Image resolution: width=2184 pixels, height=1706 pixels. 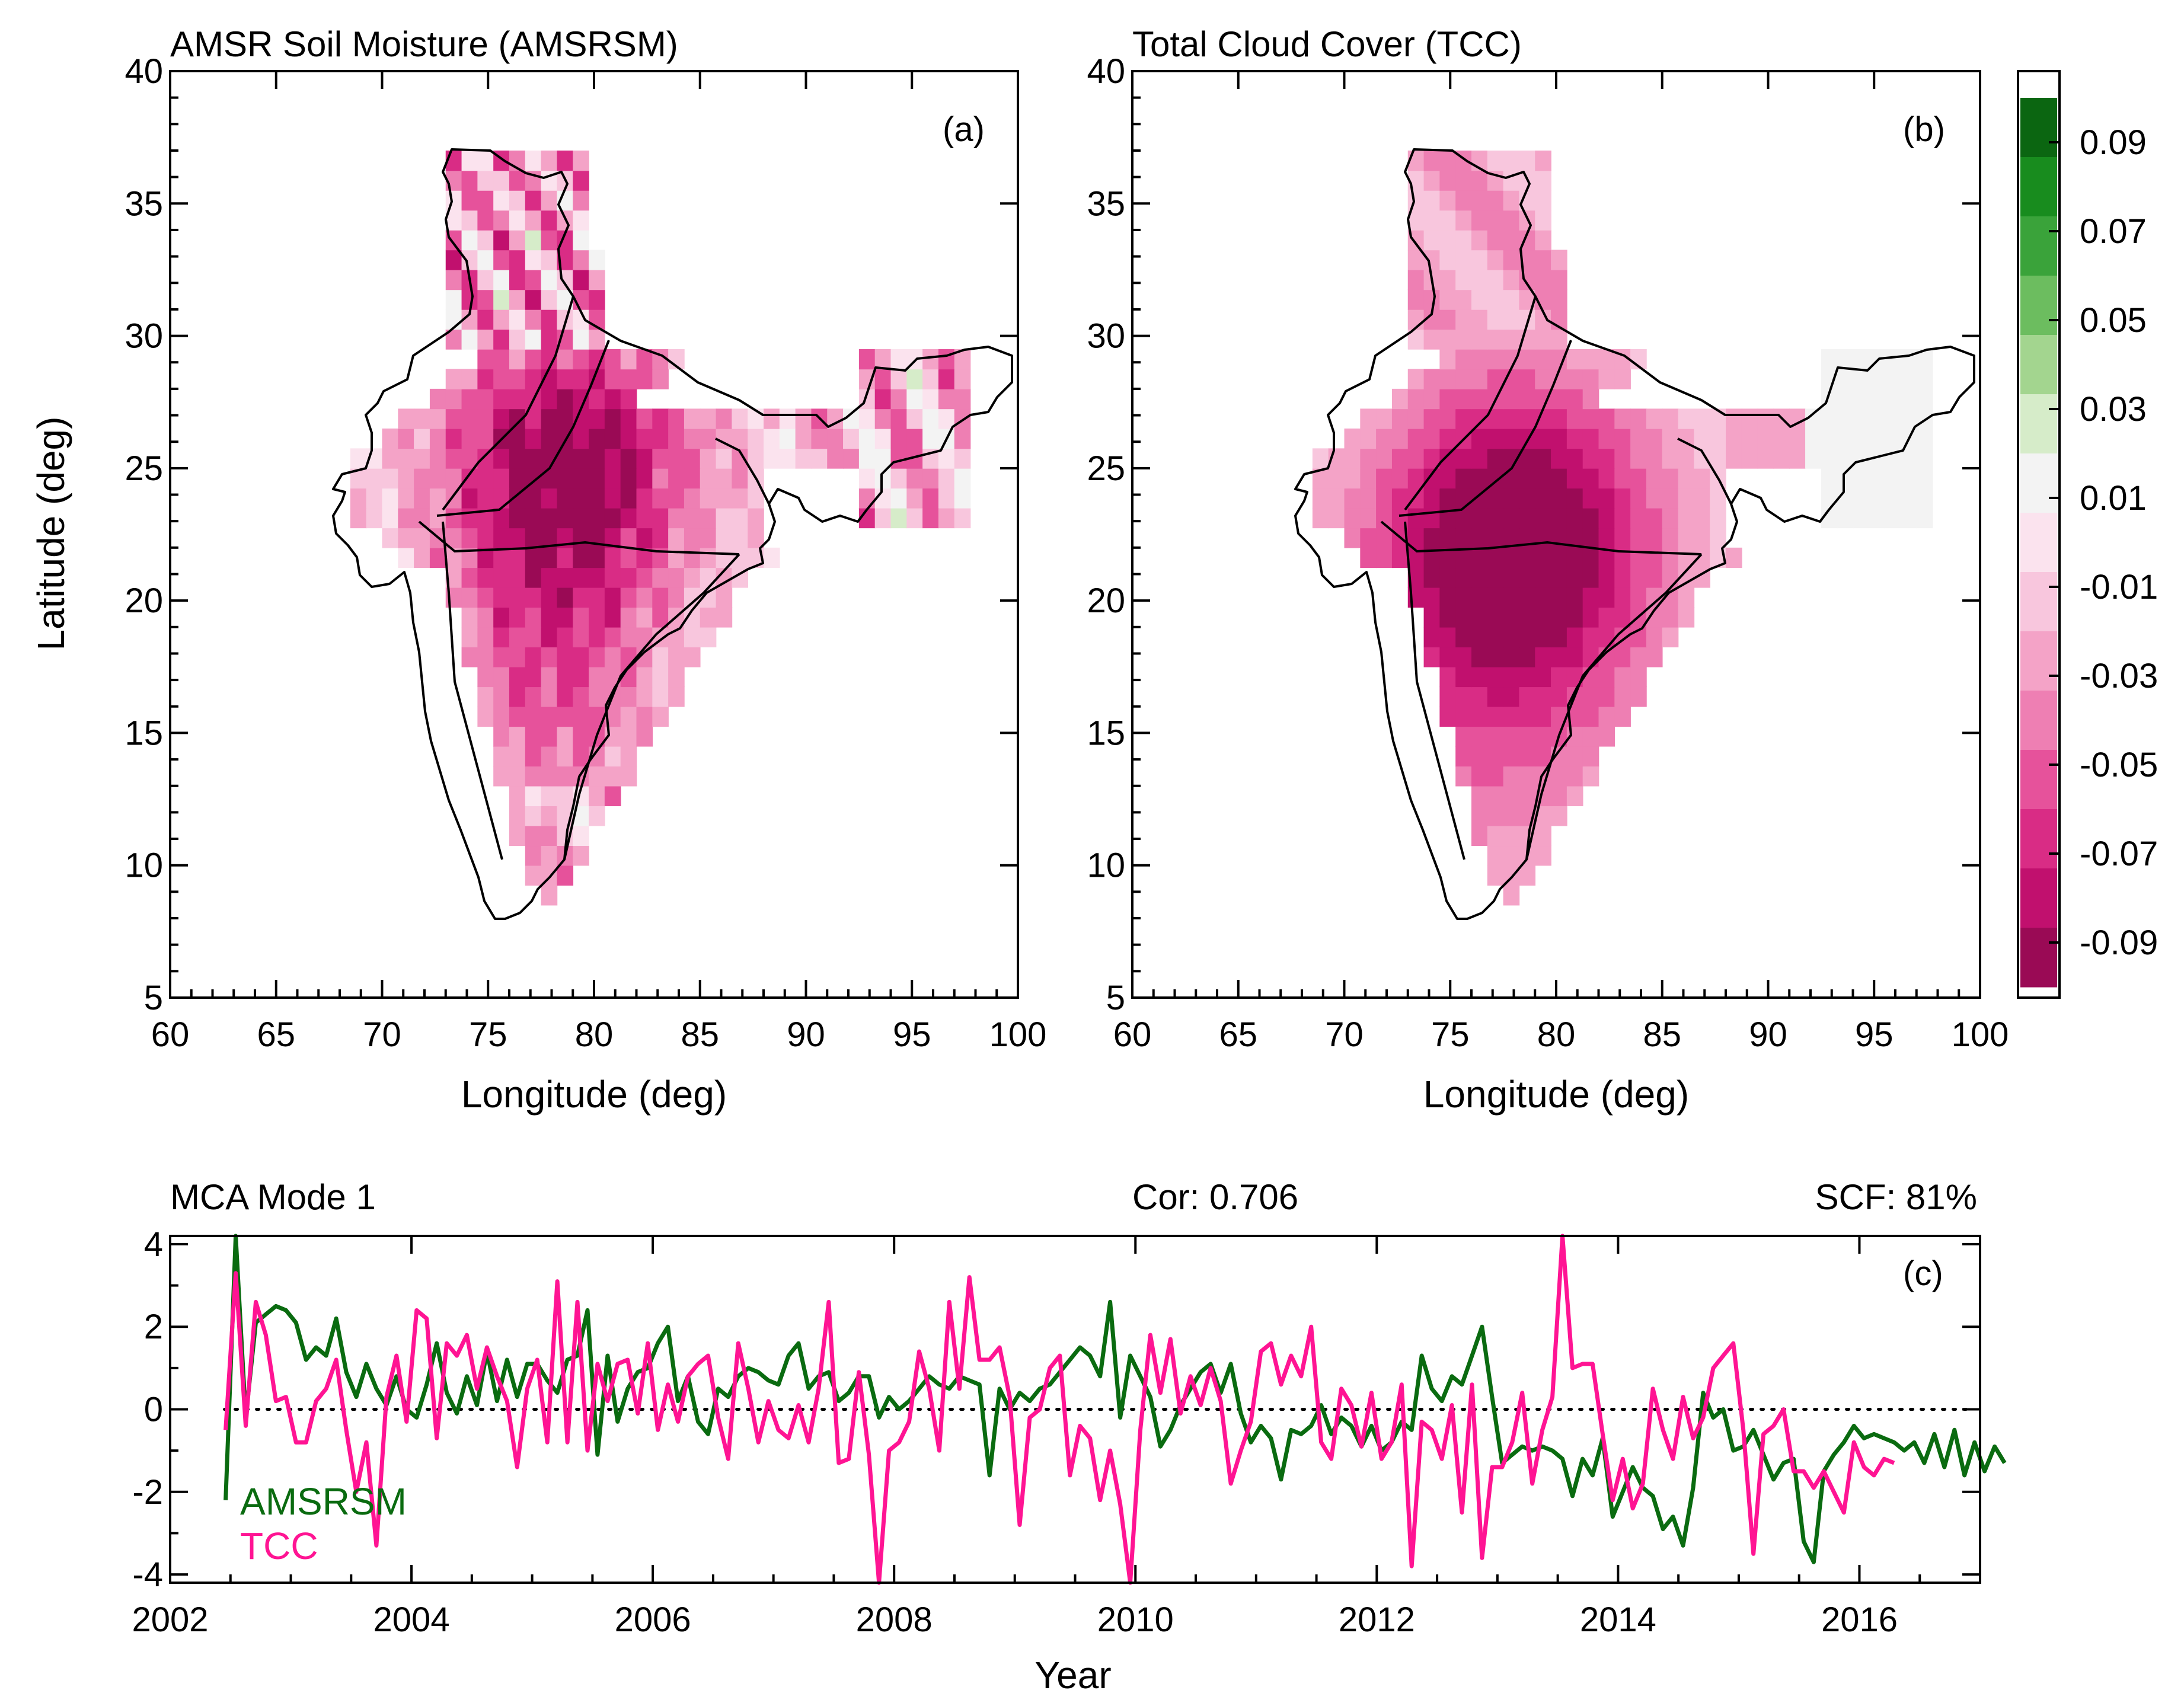 What do you see at coordinates (144, 336) in the screenshot?
I see `y-tick-label: 30` at bounding box center [144, 336].